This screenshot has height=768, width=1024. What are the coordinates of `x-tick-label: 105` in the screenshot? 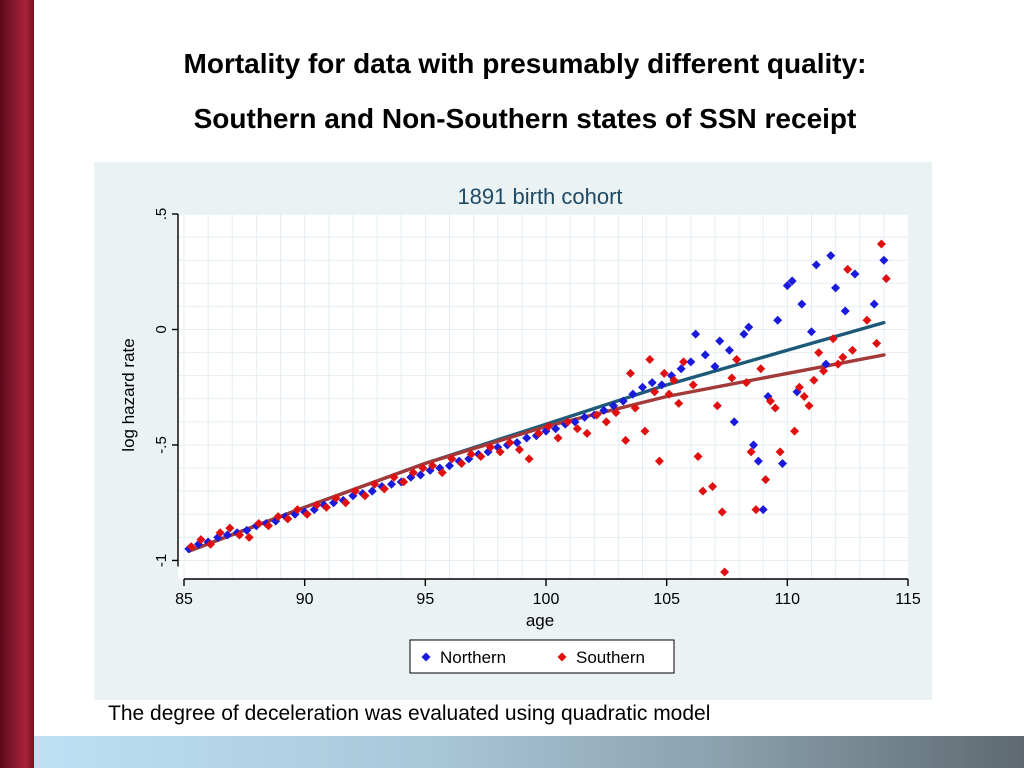 It's located at (666, 599).